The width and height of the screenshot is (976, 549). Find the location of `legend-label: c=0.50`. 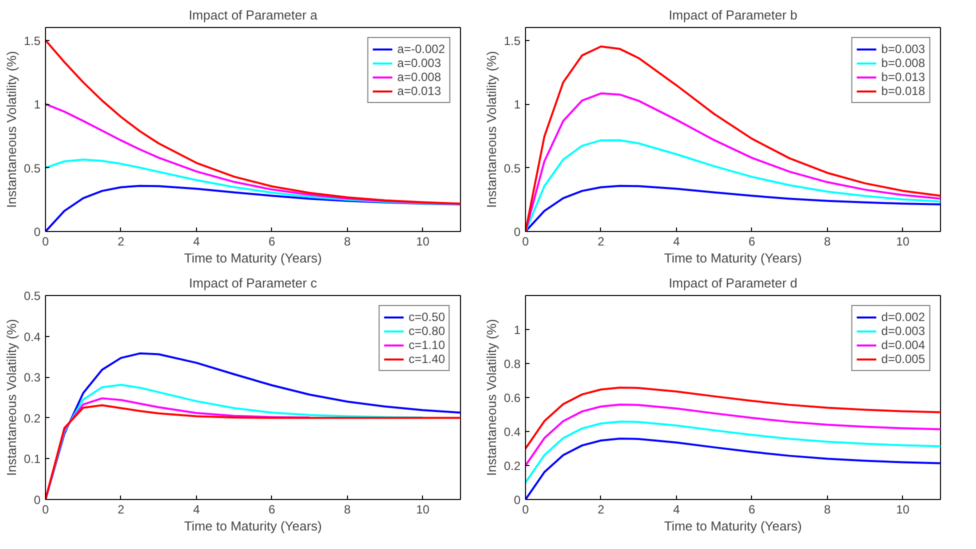

legend-label: c=0.50 is located at coordinates (426, 317).